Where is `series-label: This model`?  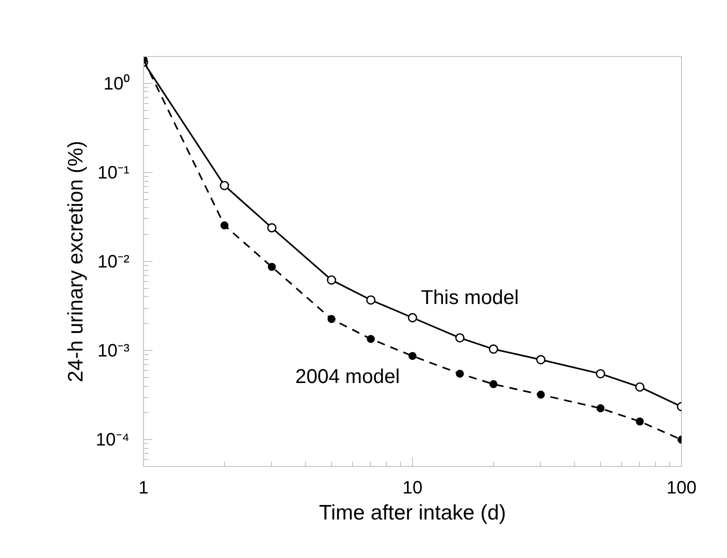
series-label: This model is located at coordinates (469, 297).